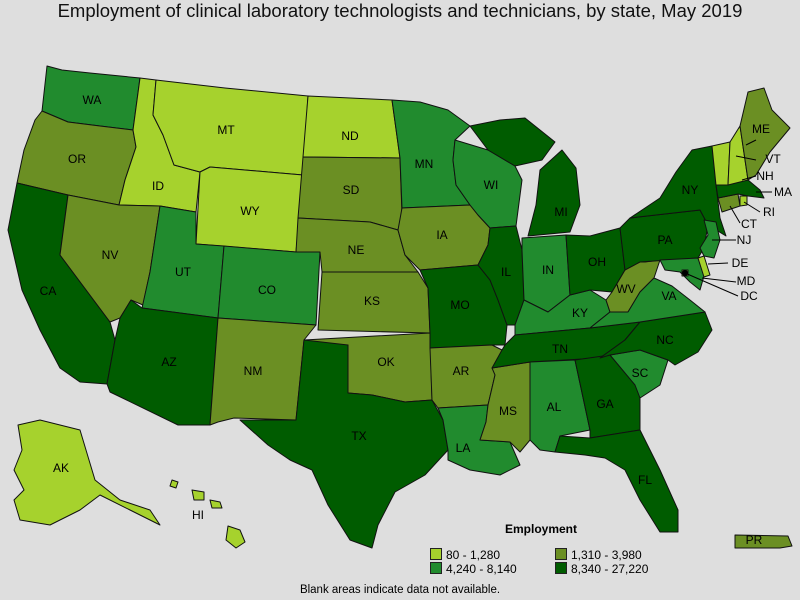  Describe the element at coordinates (87, 472) in the screenshot. I see `state-AK` at that location.